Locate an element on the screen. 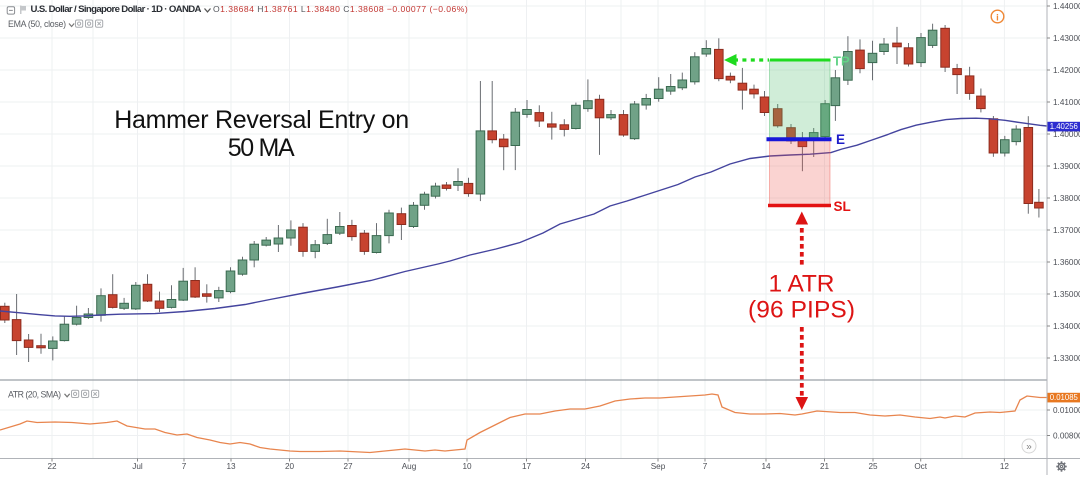 The width and height of the screenshot is (1080, 480). svg-text: Aug is located at coordinates (409, 466).